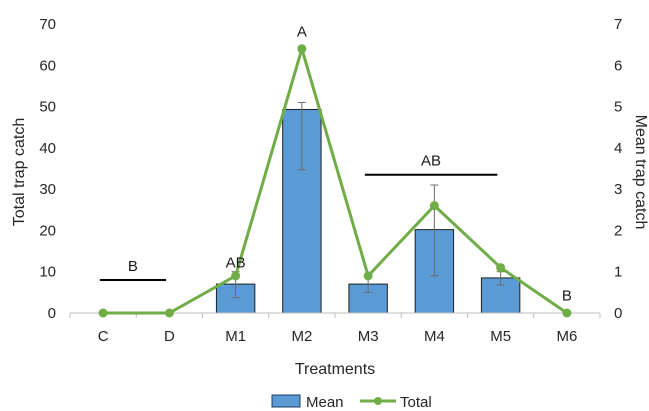  What do you see at coordinates (434, 336) in the screenshot?
I see `x-tick-label-m4: M4` at bounding box center [434, 336].